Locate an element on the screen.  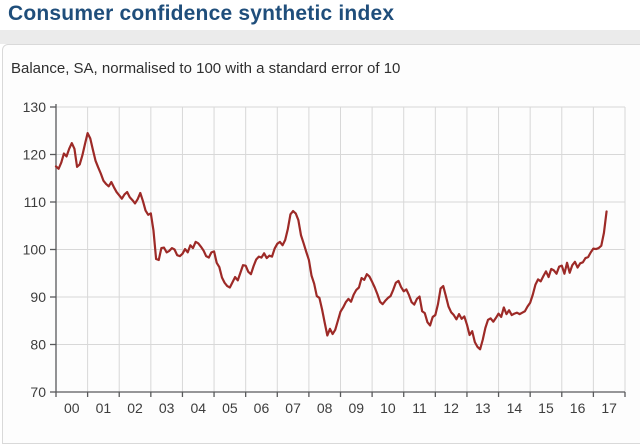
x-tick-labels: 00 01 02 03 04 05 06 07 08 09 10 11 12 13 14 15 16 17 is located at coordinates (340, 408).